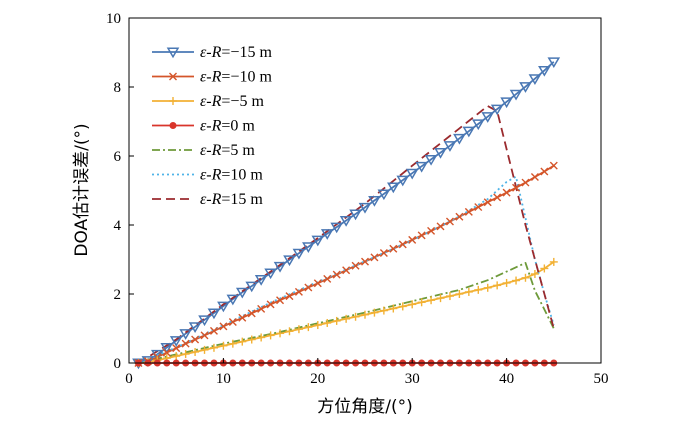 This screenshot has width=700, height=422. I want to click on y-tick-label: 2, so click(118, 295).